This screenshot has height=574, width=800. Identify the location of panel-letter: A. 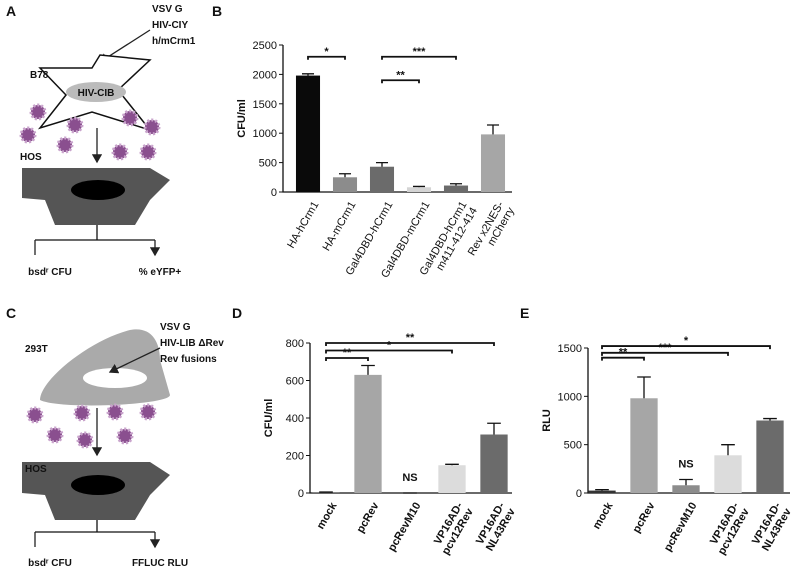
(11, 11).